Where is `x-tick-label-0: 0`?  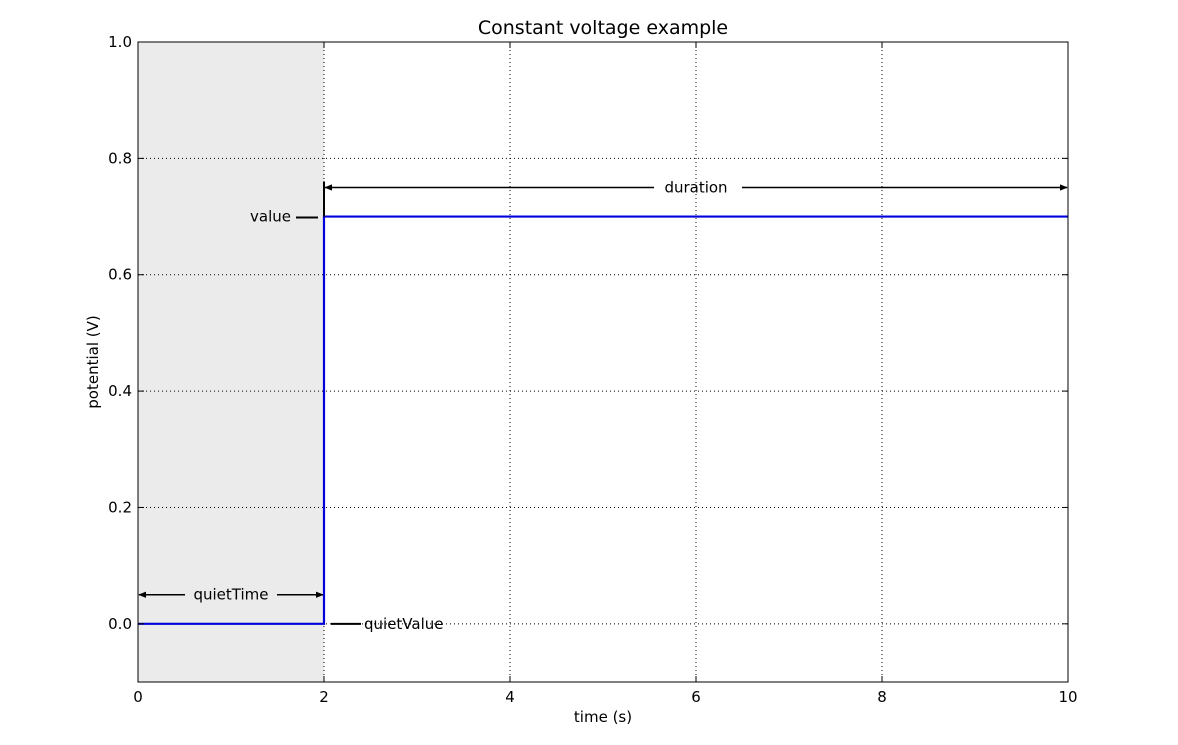 x-tick-label-0: 0 is located at coordinates (138, 697).